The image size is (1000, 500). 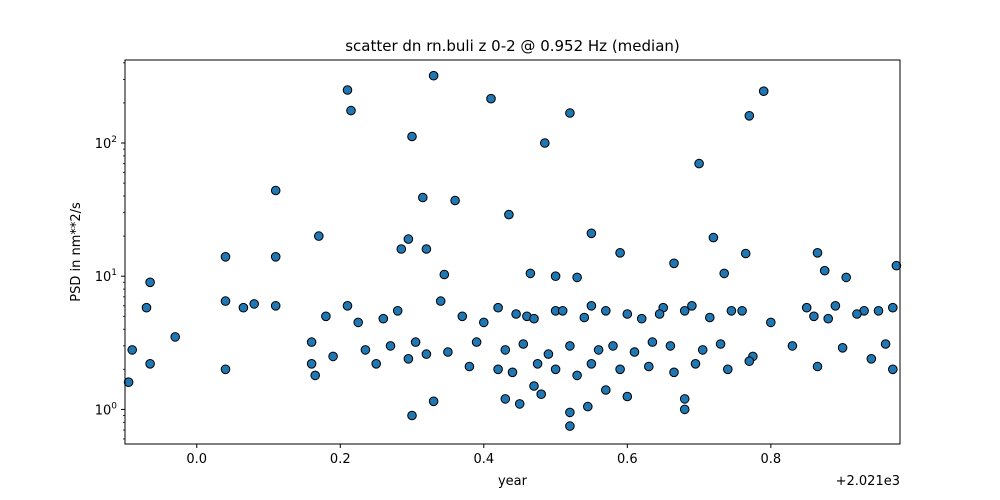 What do you see at coordinates (483, 459) in the screenshot?
I see `x-tick-label: 0.4` at bounding box center [483, 459].